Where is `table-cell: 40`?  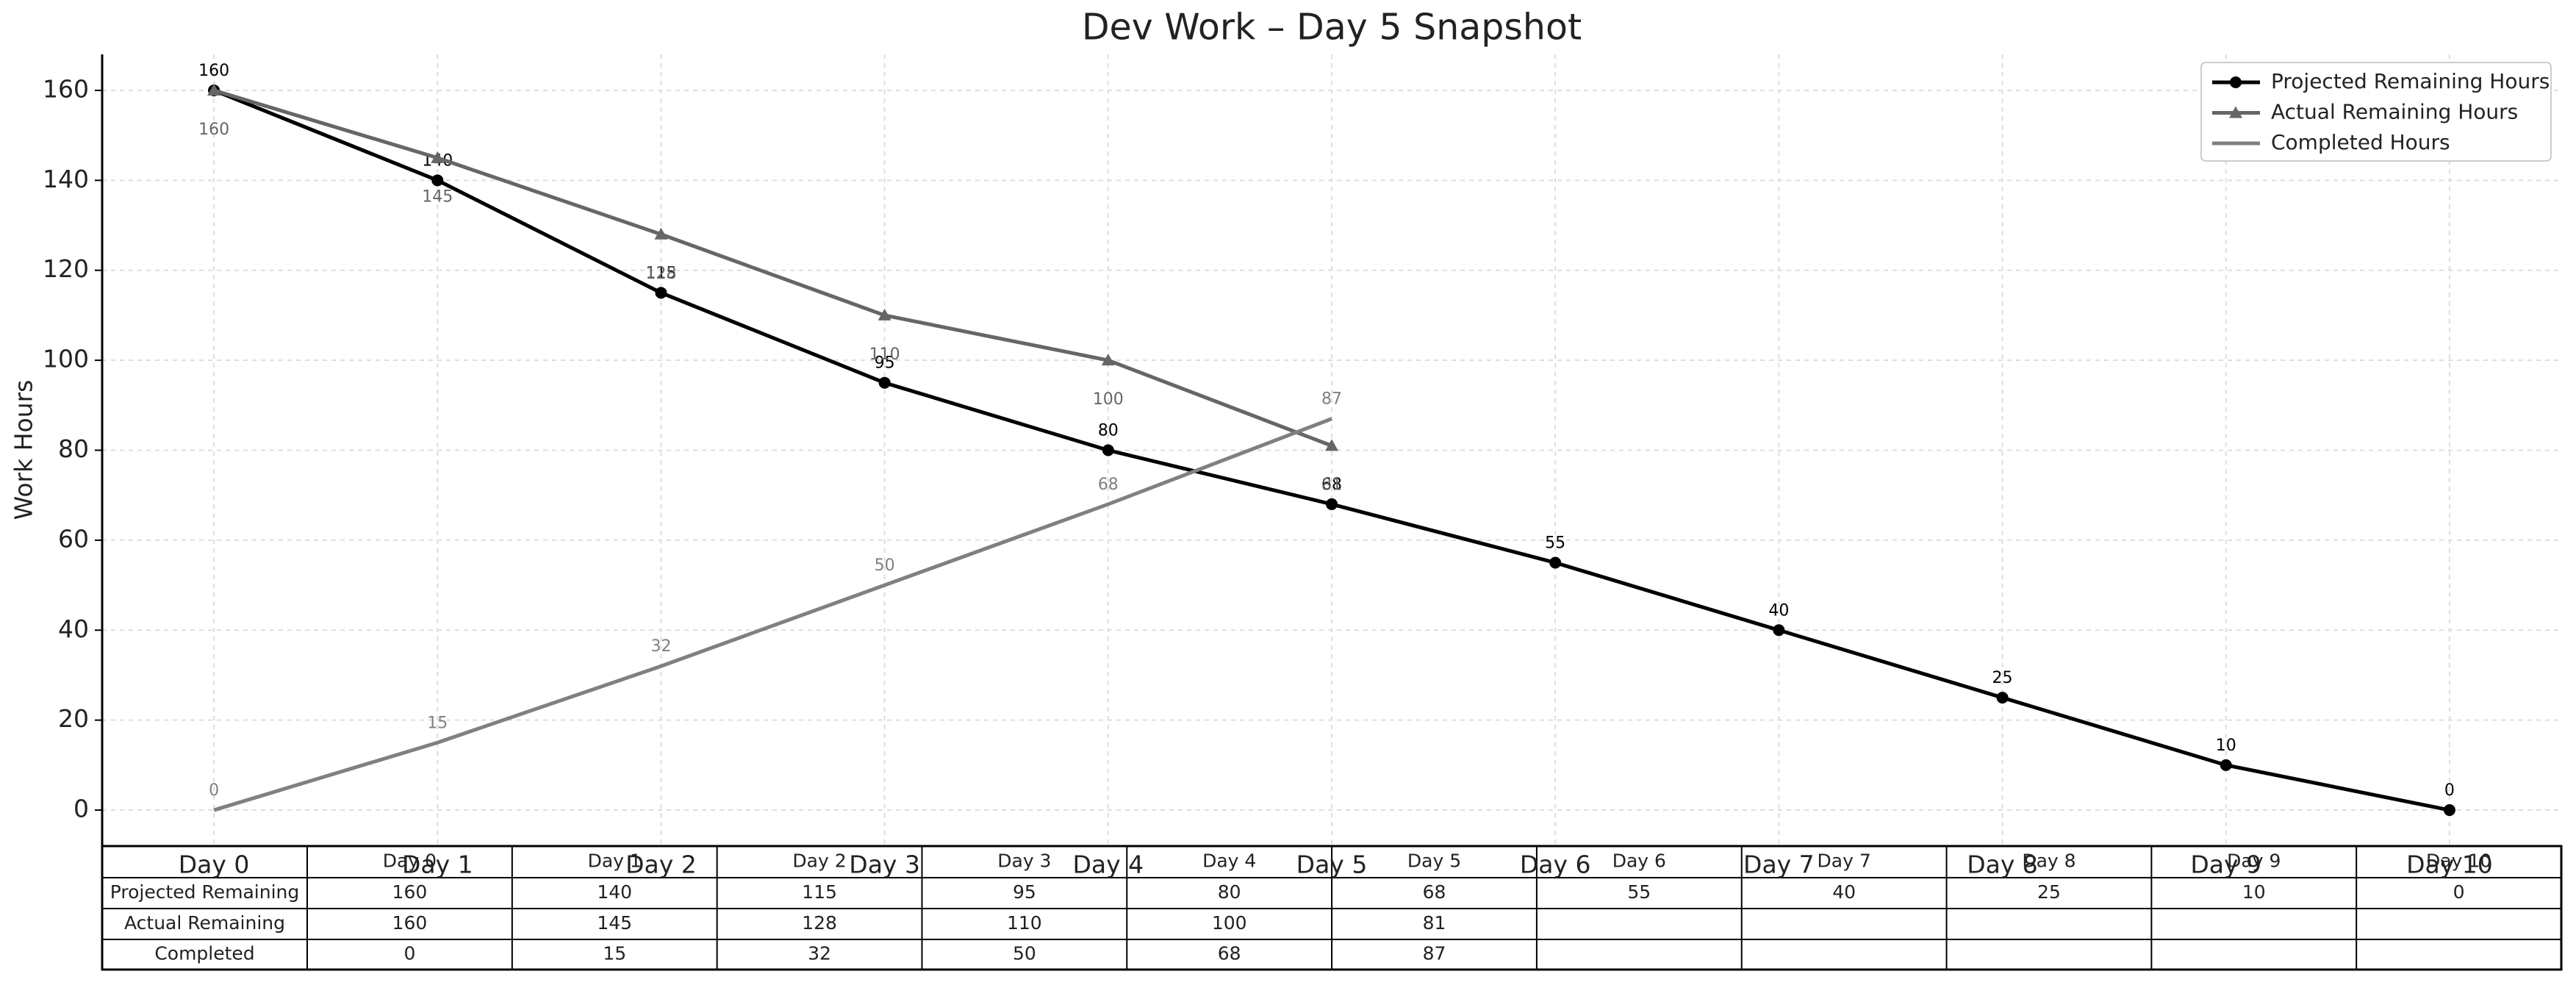 table-cell: 40 is located at coordinates (1844, 892).